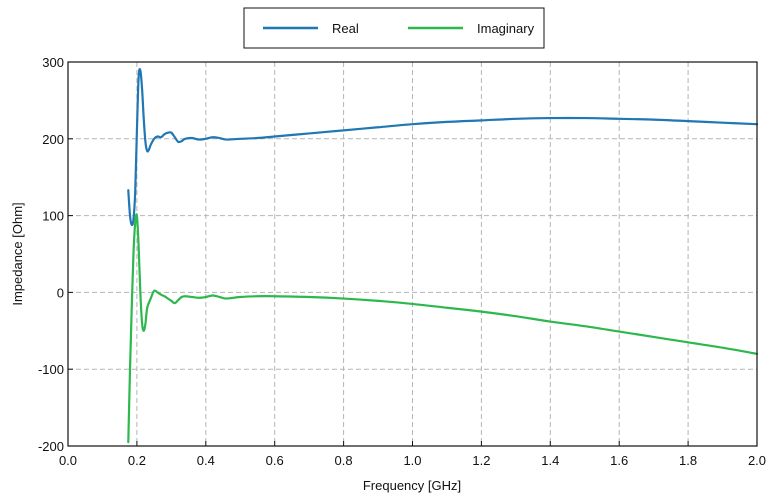 The width and height of the screenshot is (768, 495). I want to click on x-tick-label: 1.0, so click(412, 460).